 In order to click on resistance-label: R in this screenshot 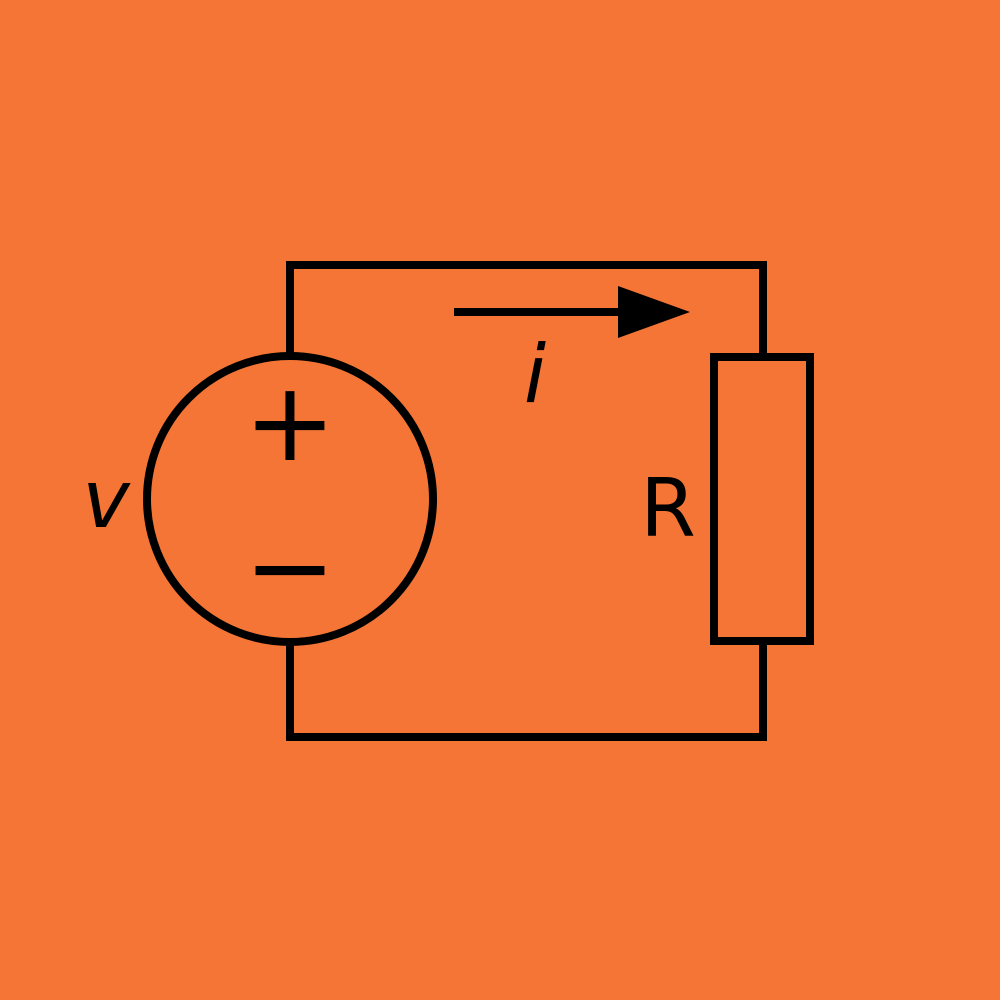, I will do `click(668, 508)`.